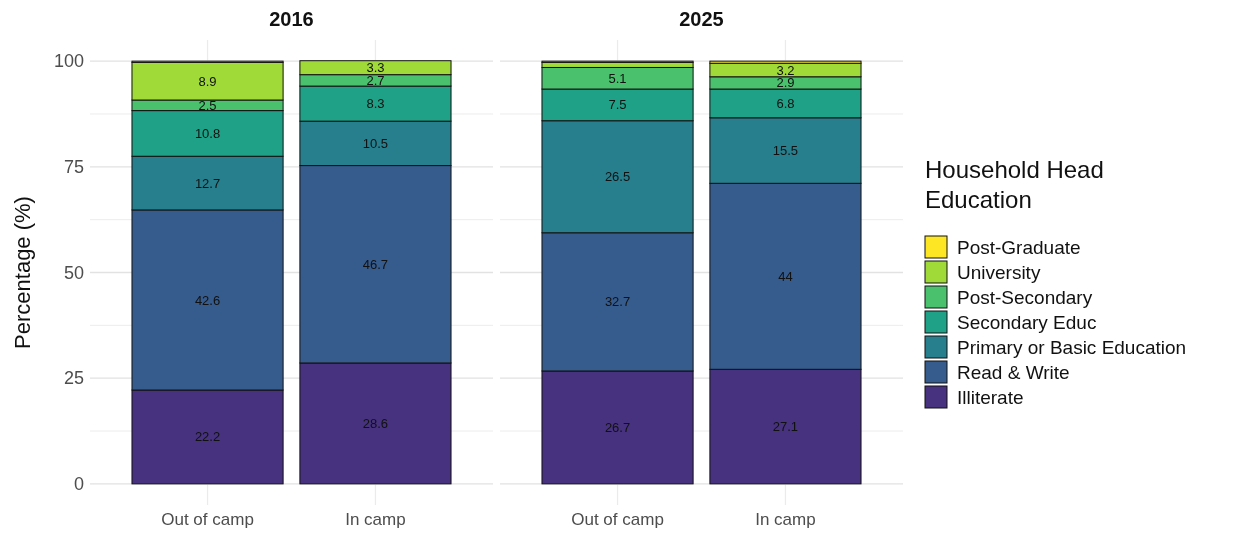  What do you see at coordinates (375, 143) in the screenshot?
I see `data-label: 10.5` at bounding box center [375, 143].